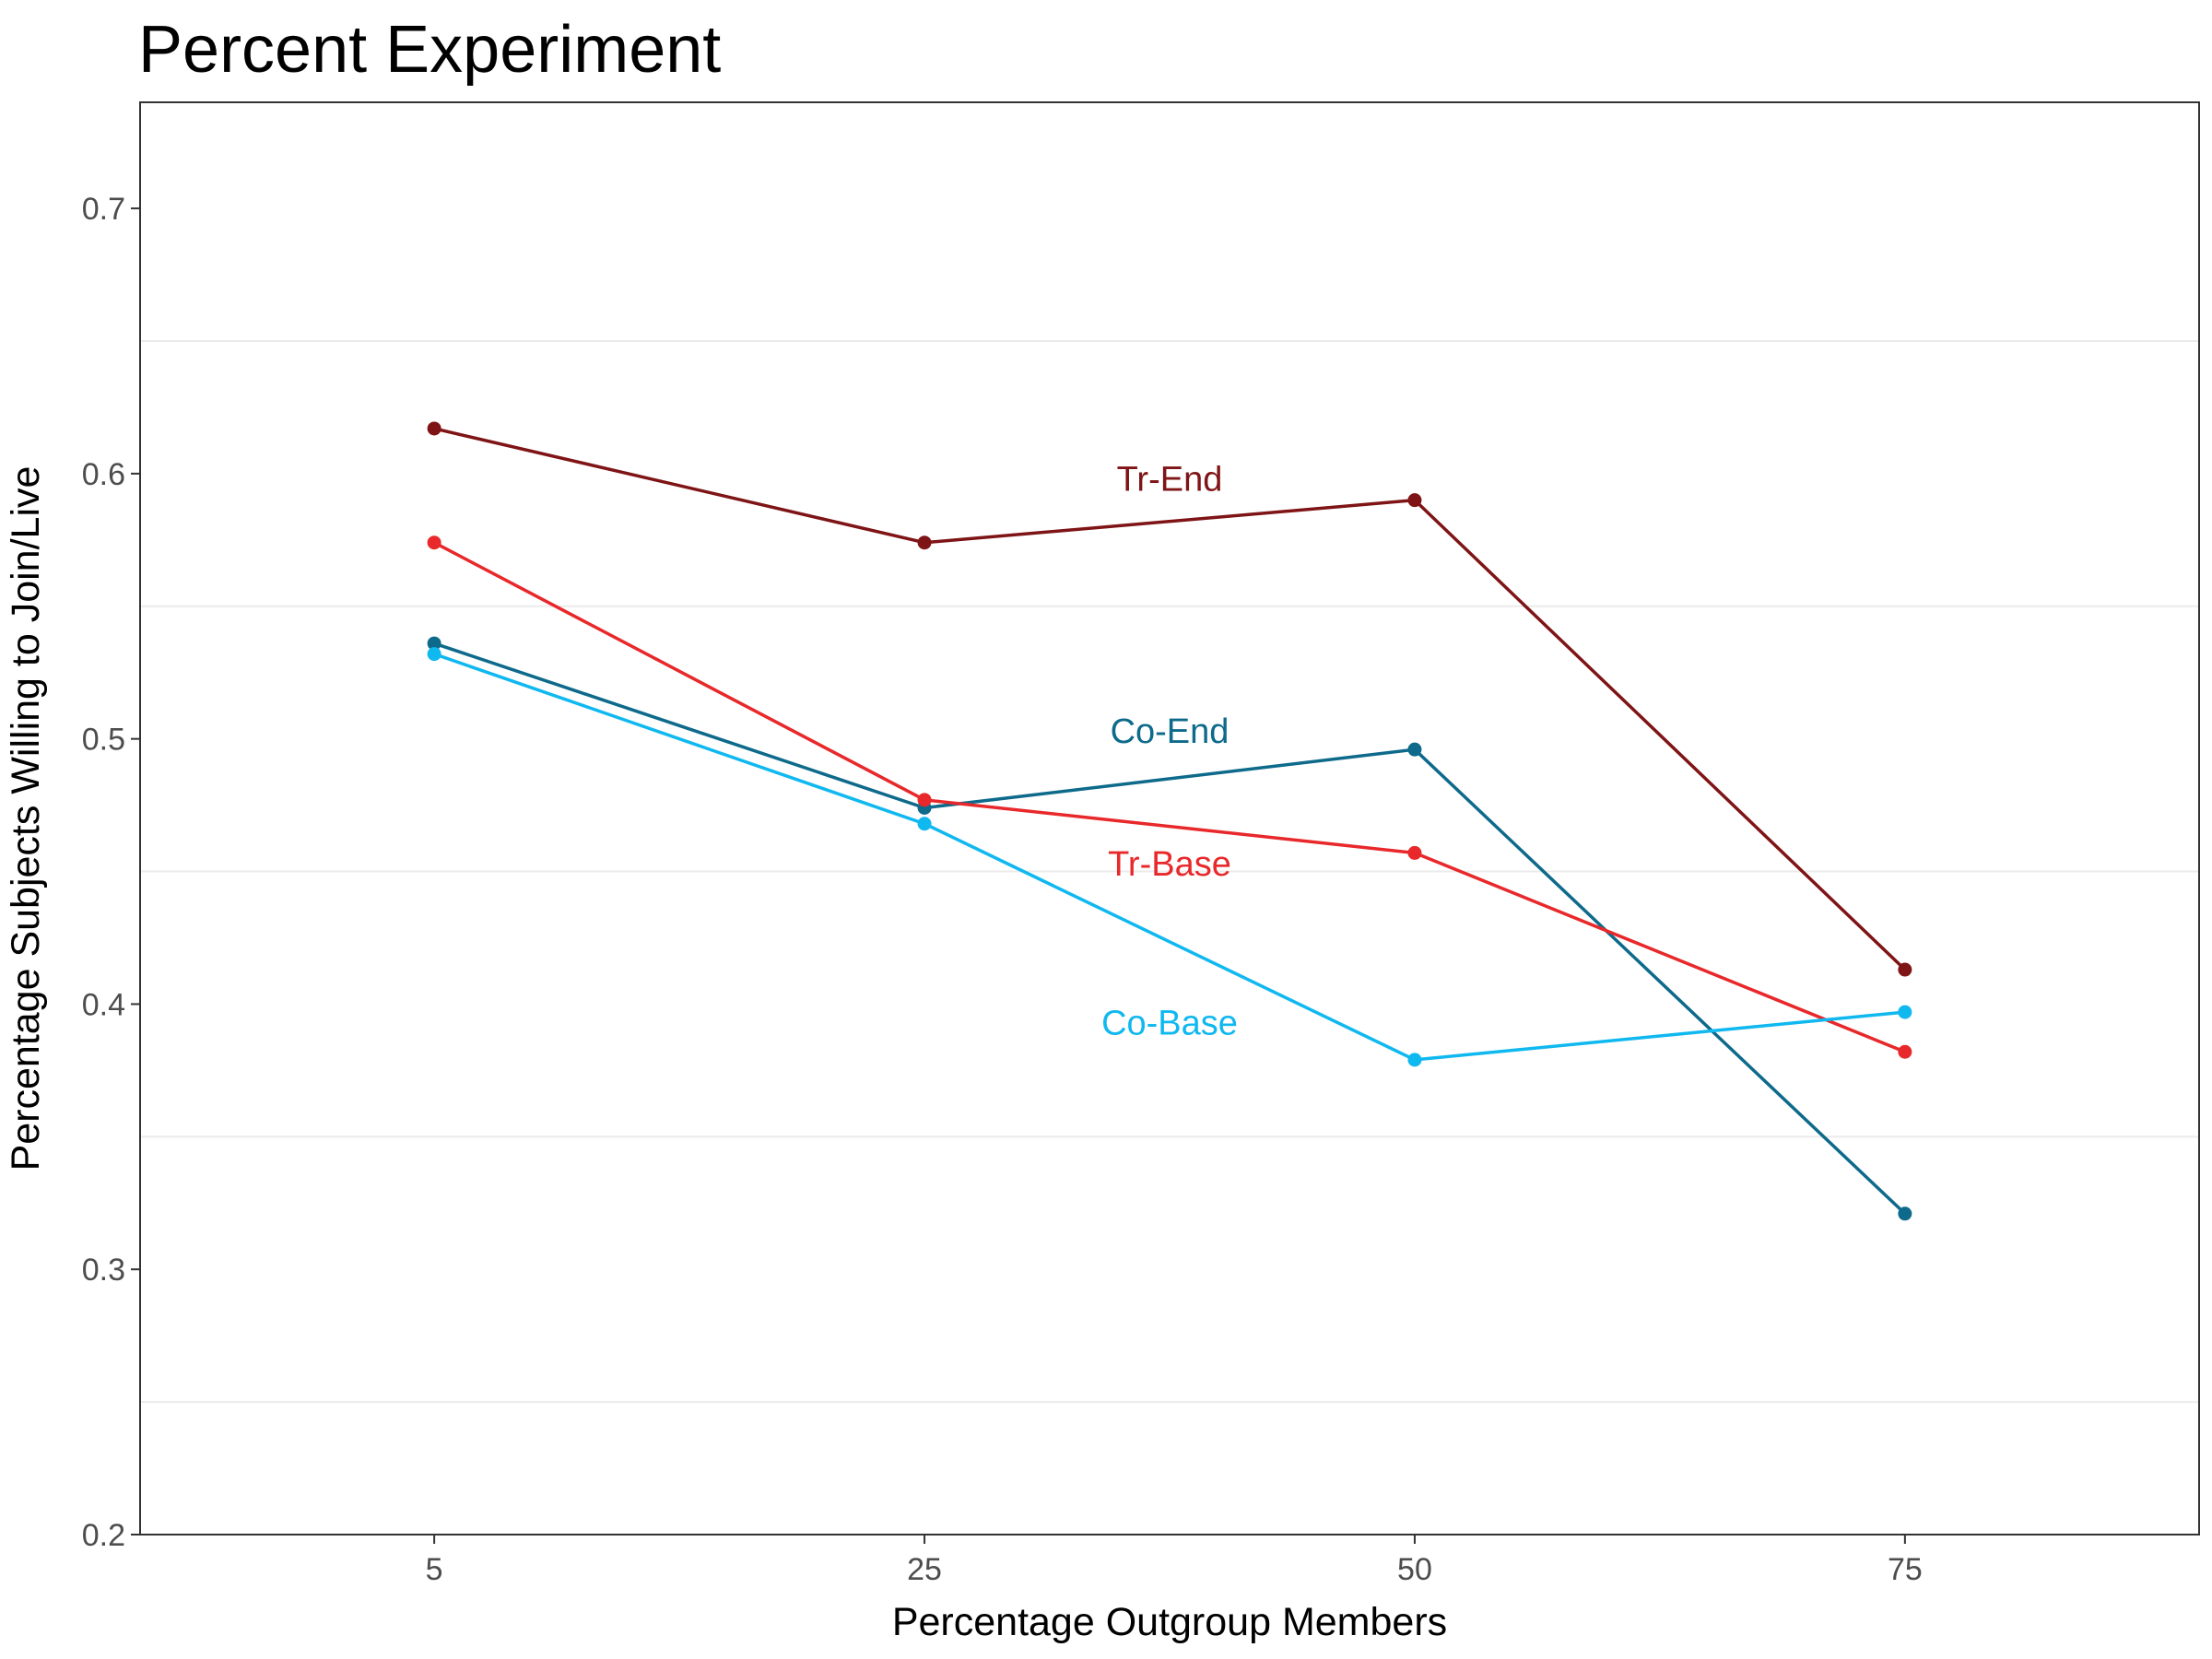 This screenshot has height=1659, width=2212. Describe the element at coordinates (26, 818) in the screenshot. I see `y-axis-title: Percentage Subjects Willing to Join/Live` at that location.